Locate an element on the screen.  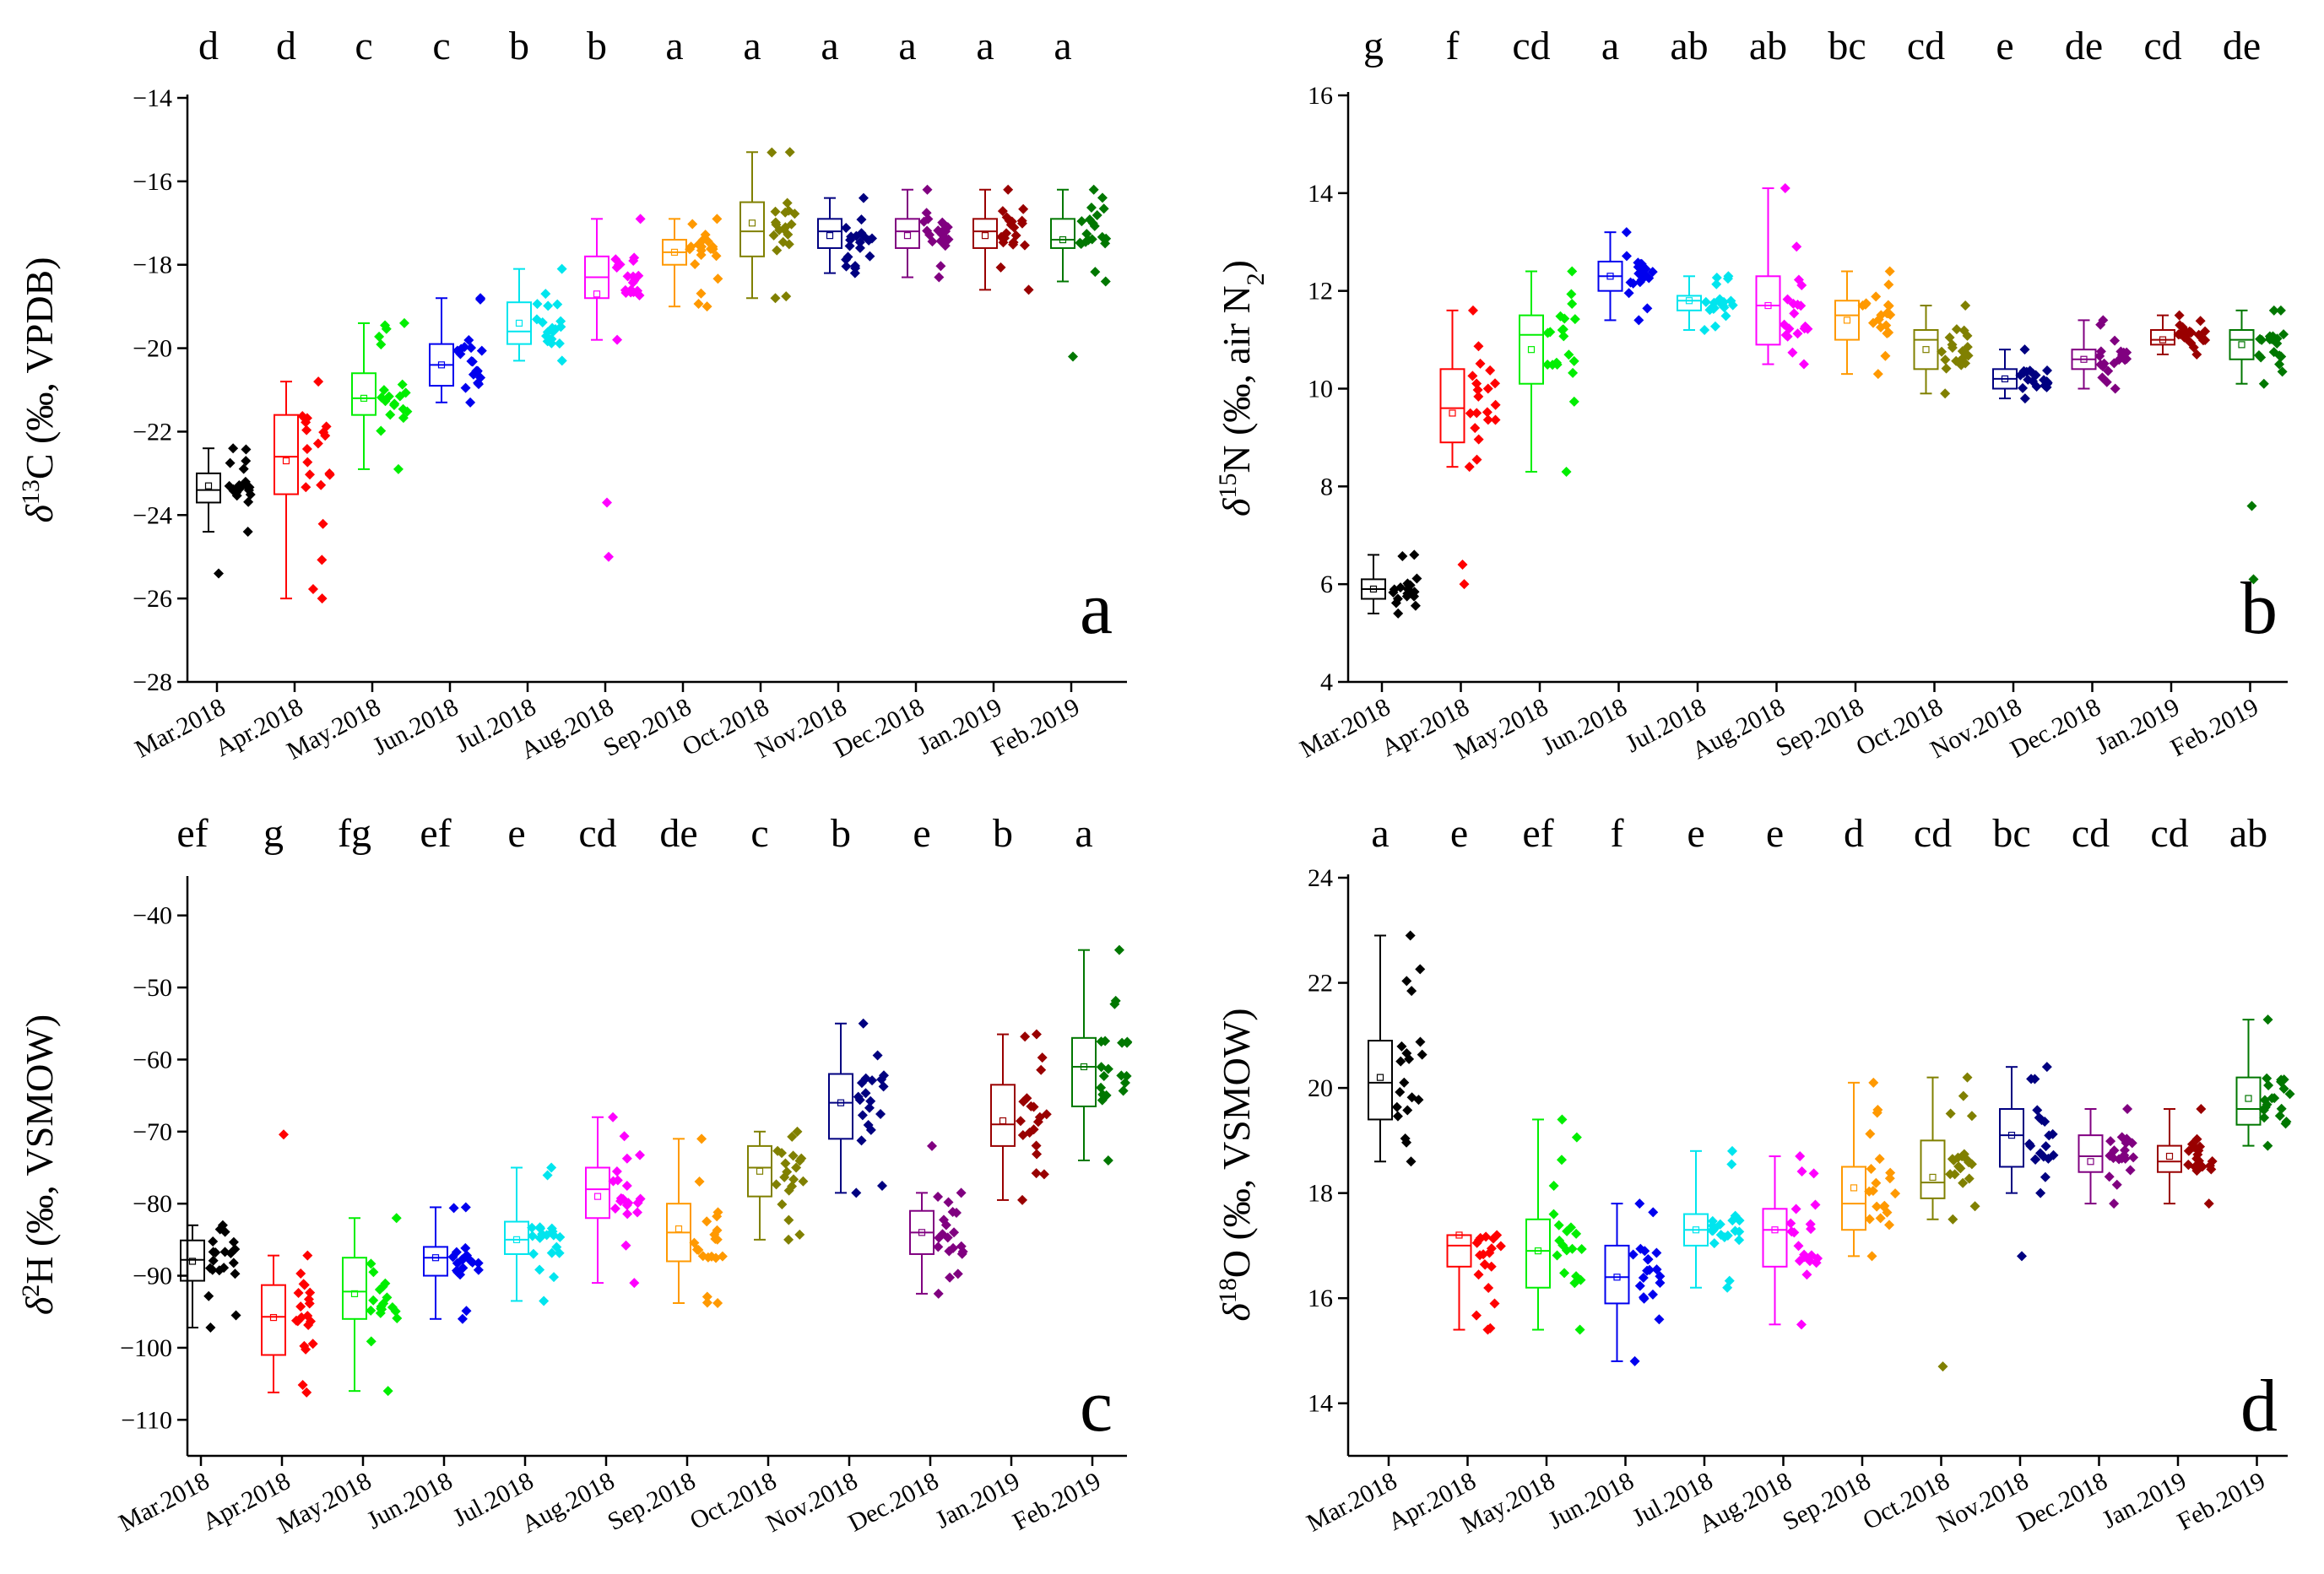
x-tick-label: Jun.2018 is located at coordinates (415, 726).